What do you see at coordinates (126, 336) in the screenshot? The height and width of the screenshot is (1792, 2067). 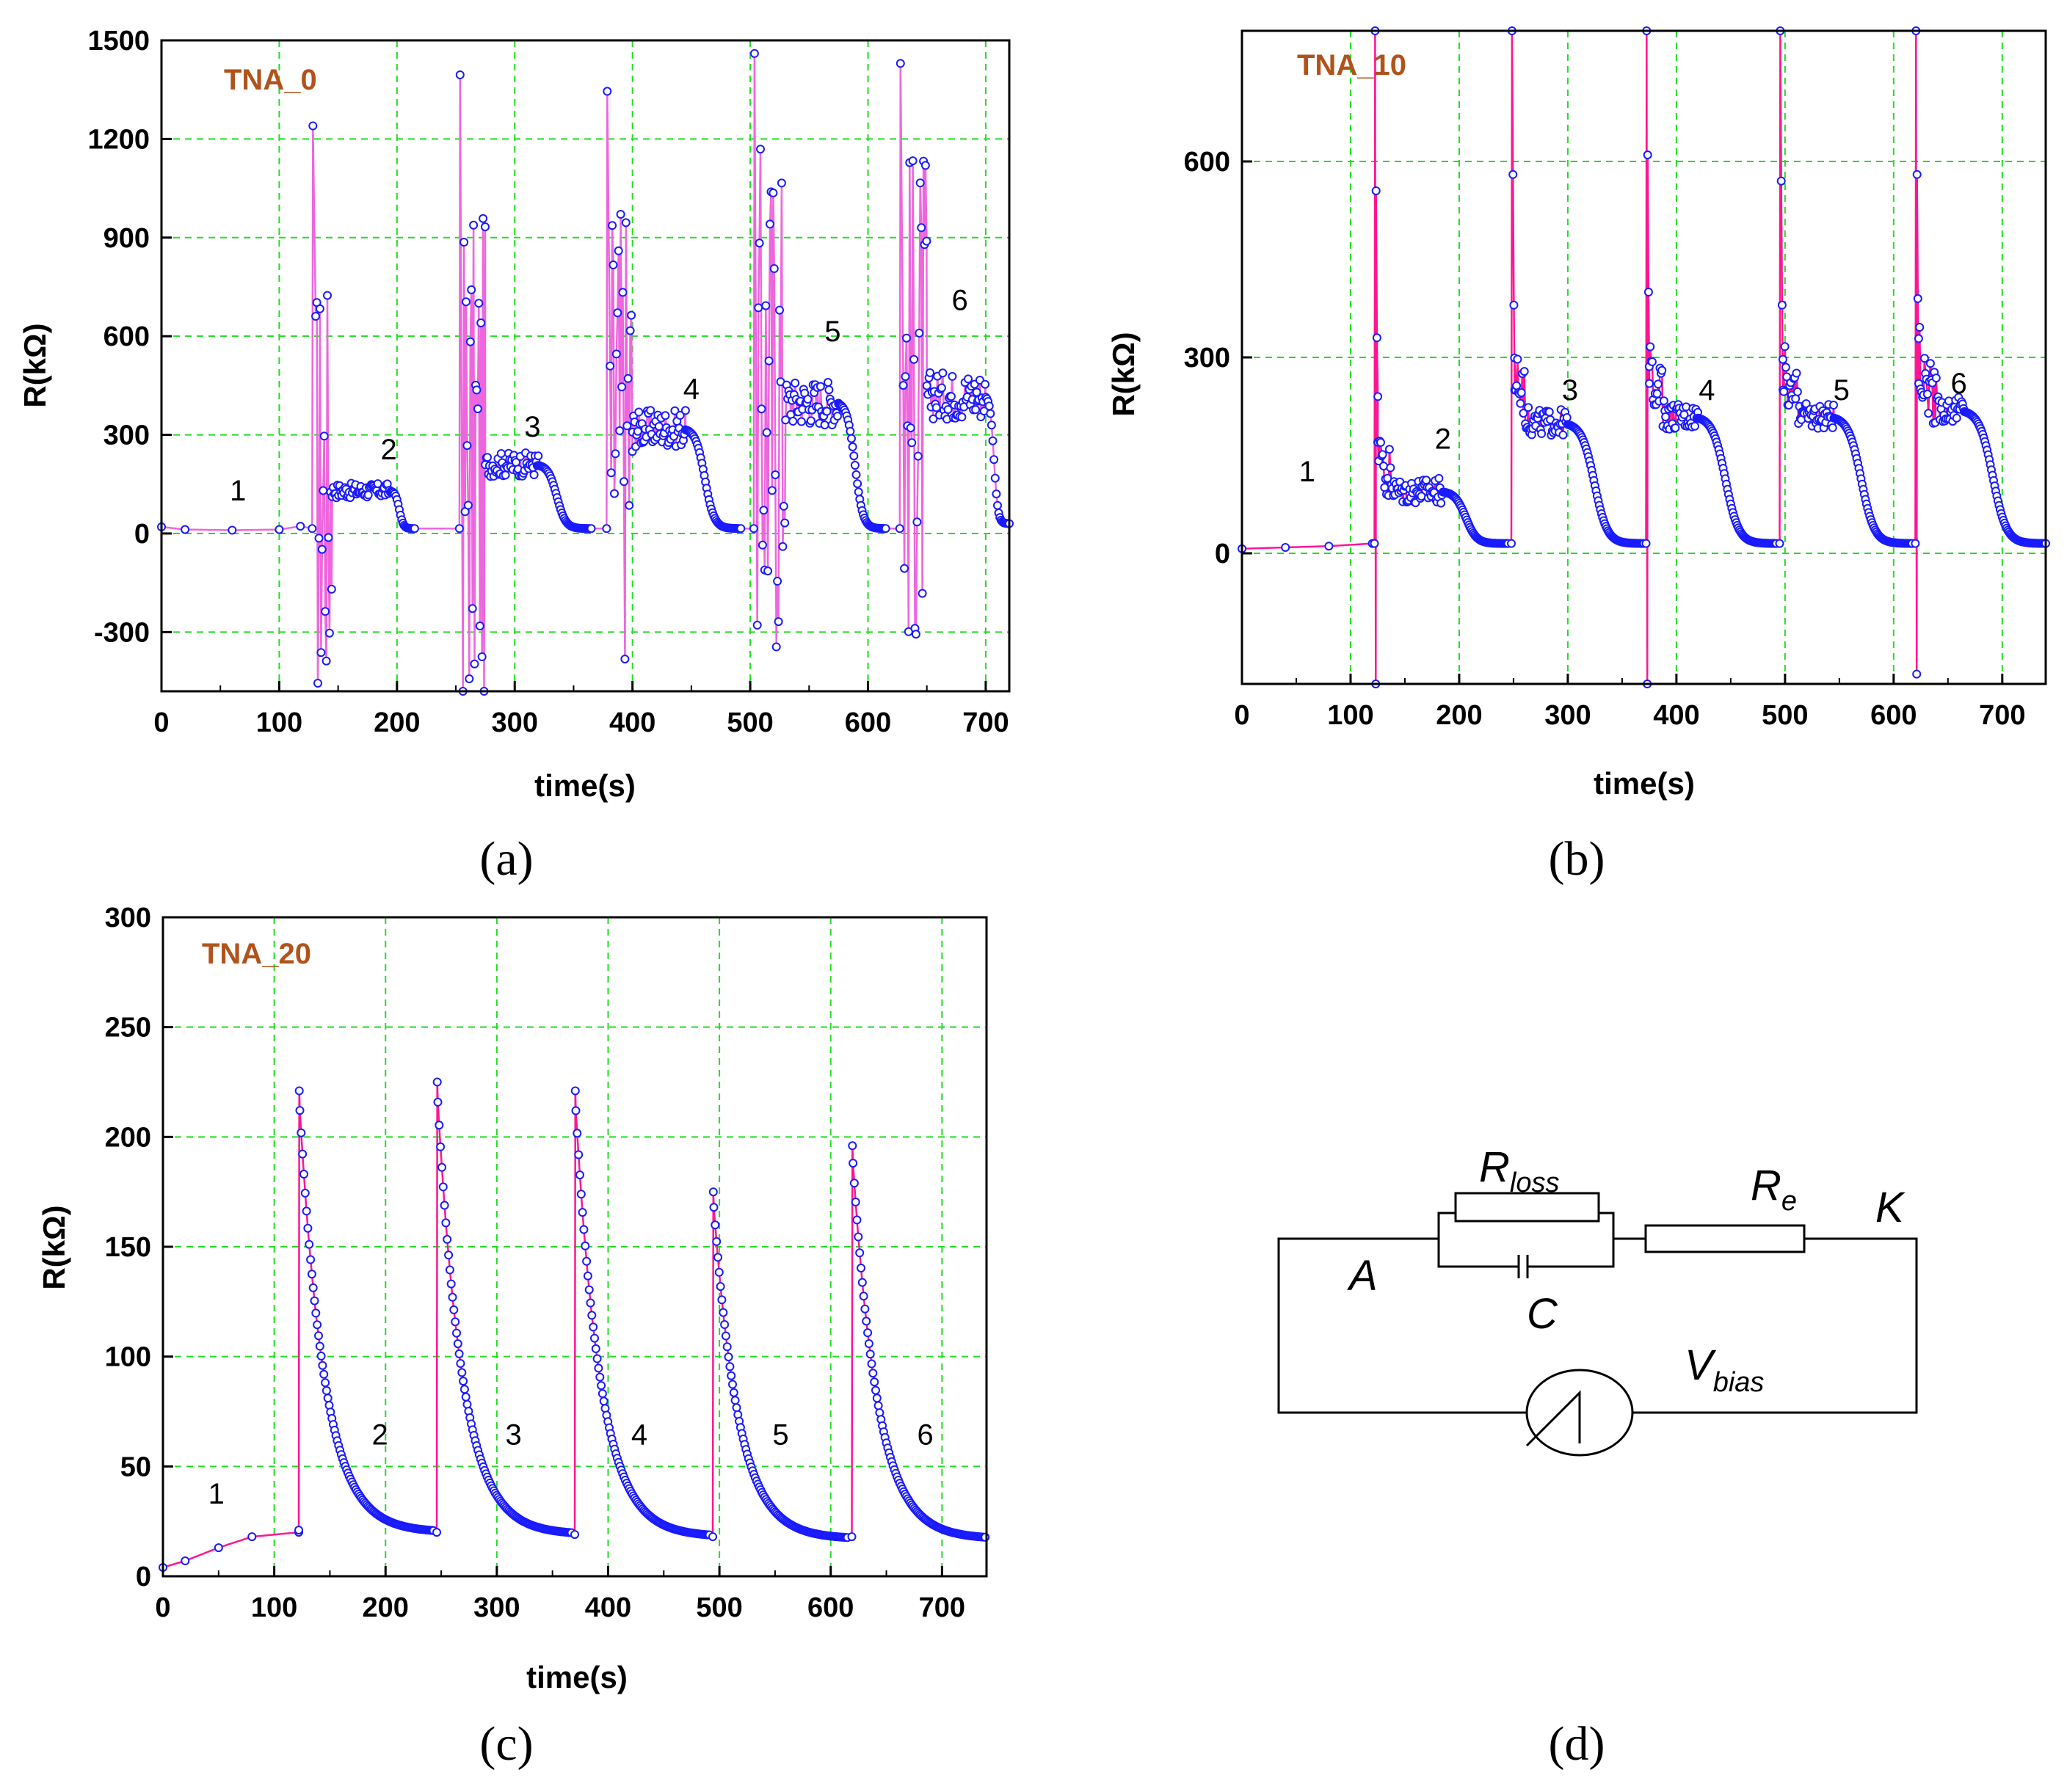 I see `y-tick-label: 600` at bounding box center [126, 336].